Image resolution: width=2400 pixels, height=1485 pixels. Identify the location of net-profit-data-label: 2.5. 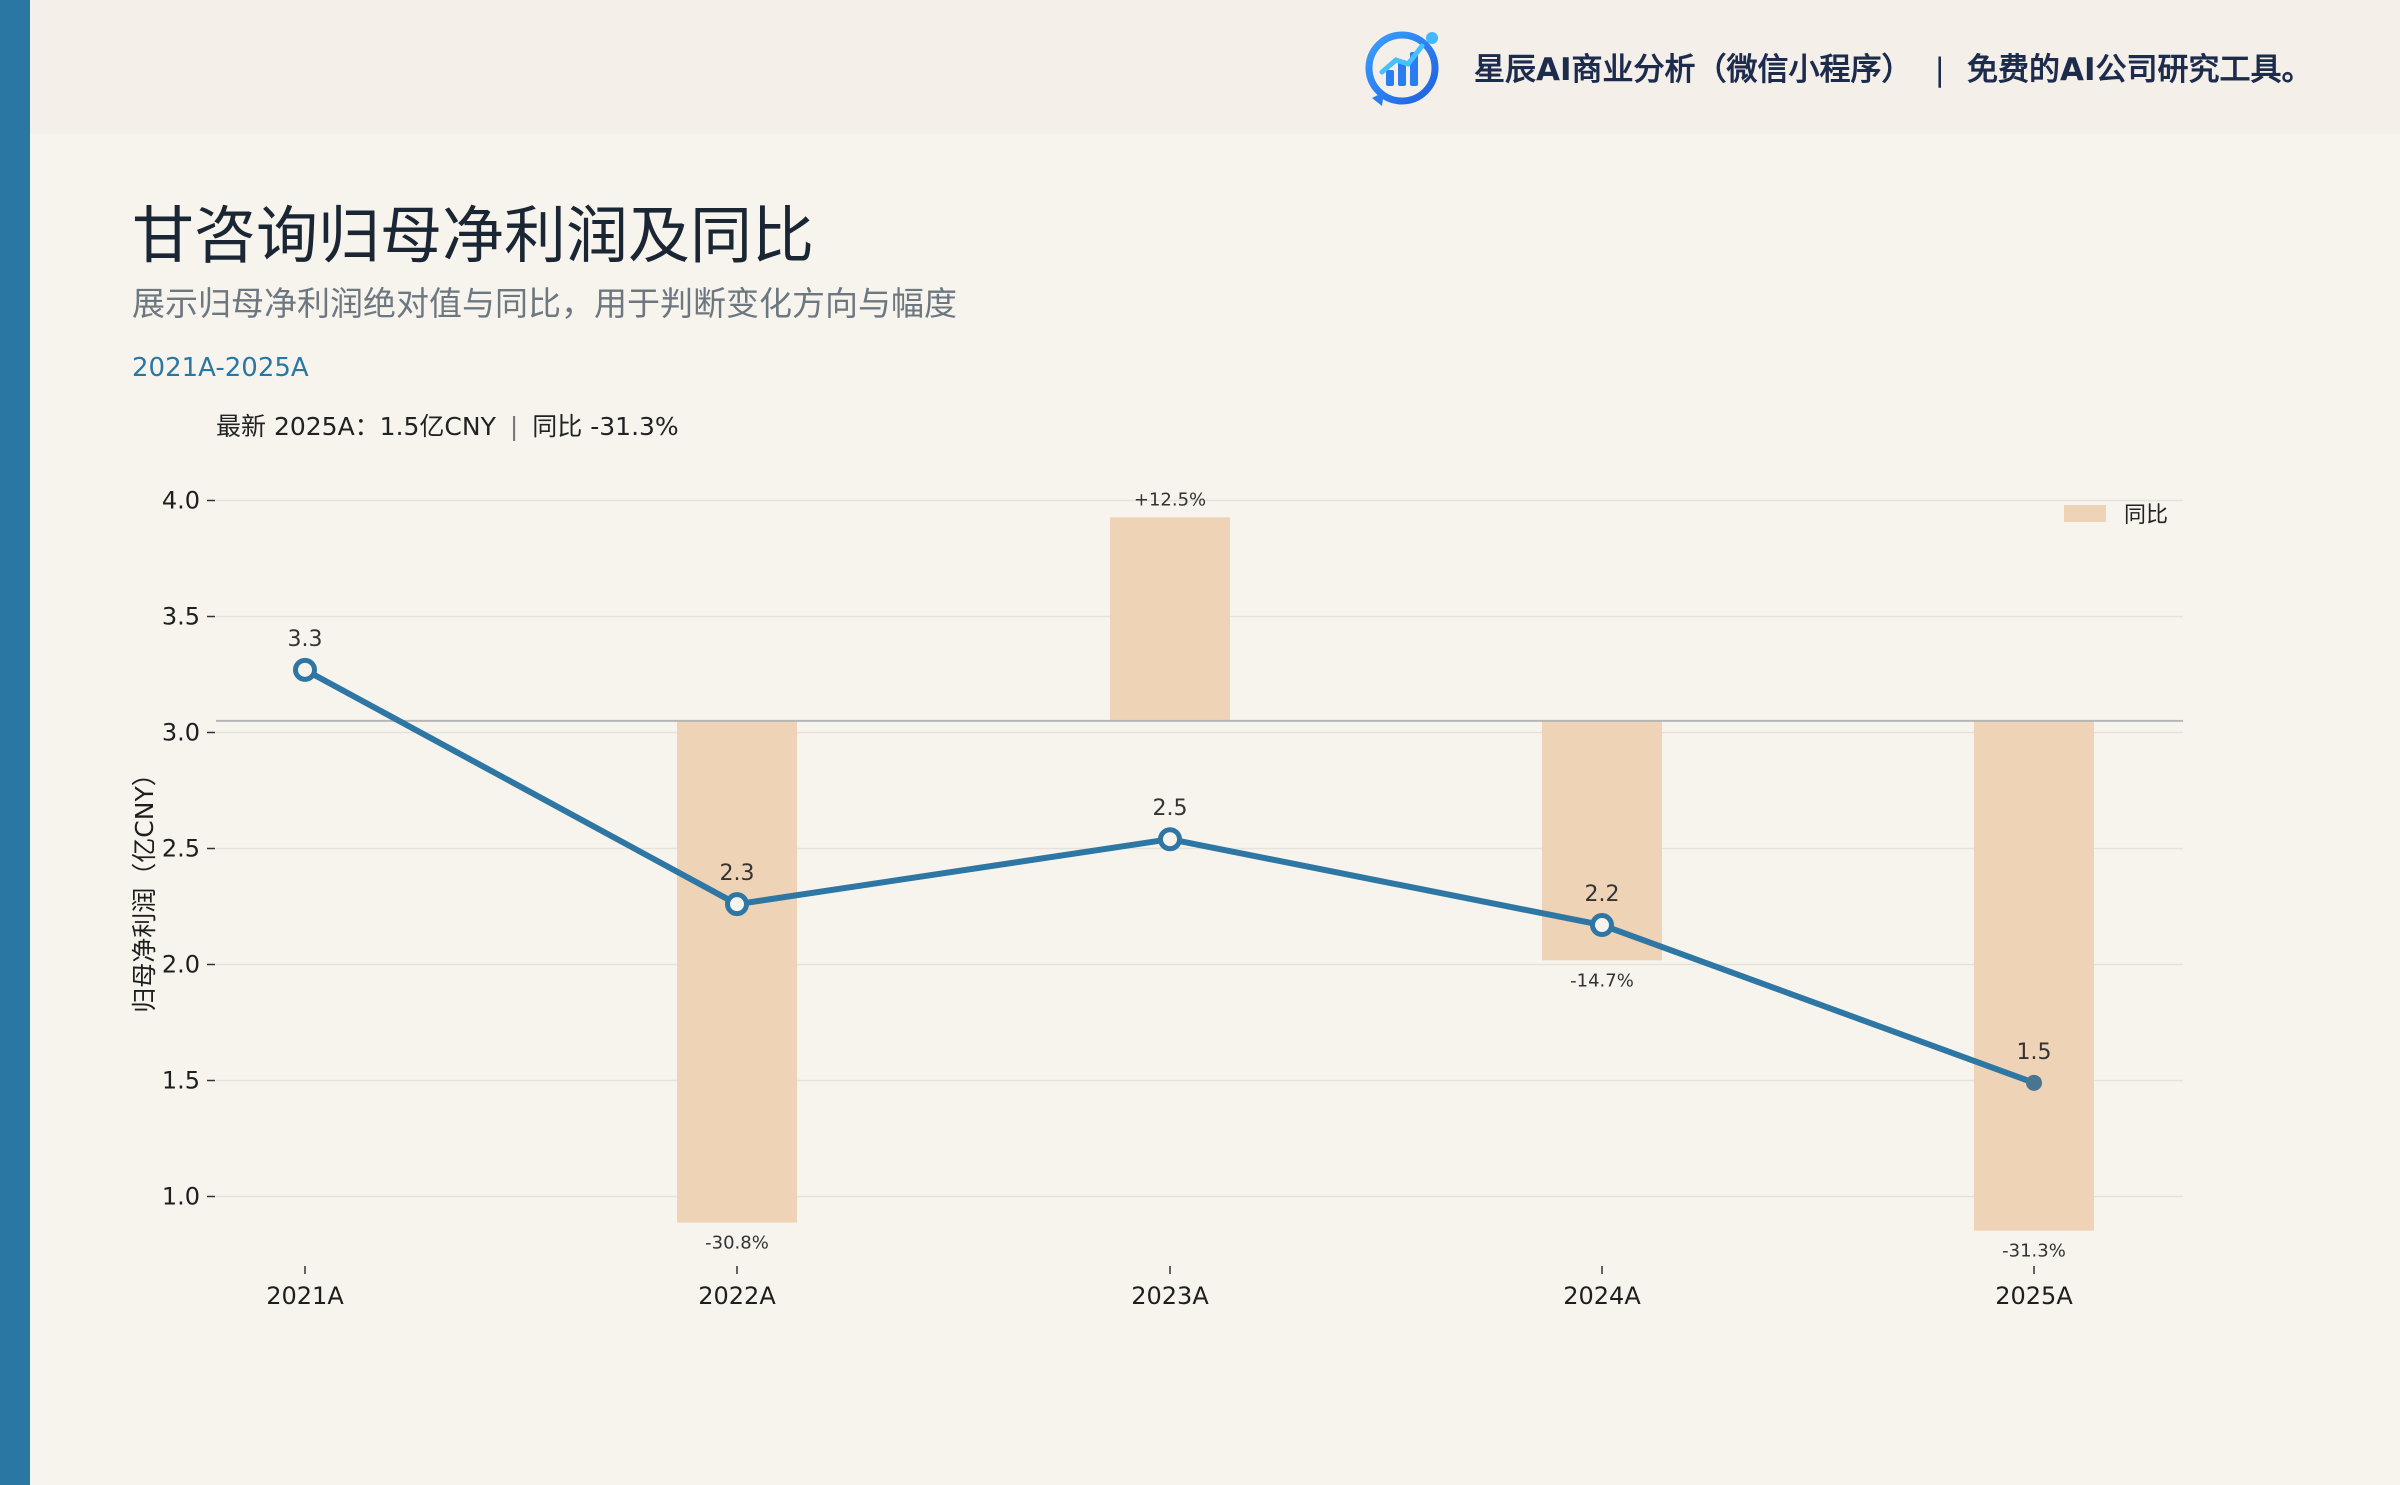
(1170, 808).